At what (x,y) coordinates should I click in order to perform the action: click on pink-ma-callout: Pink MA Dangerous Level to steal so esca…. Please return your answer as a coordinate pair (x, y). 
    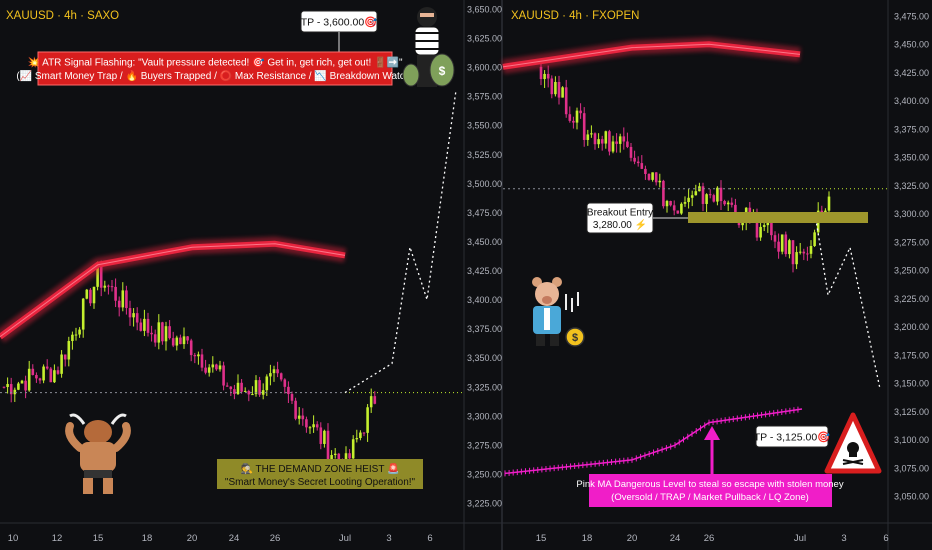
    Looking at the image, I should click on (710, 466).